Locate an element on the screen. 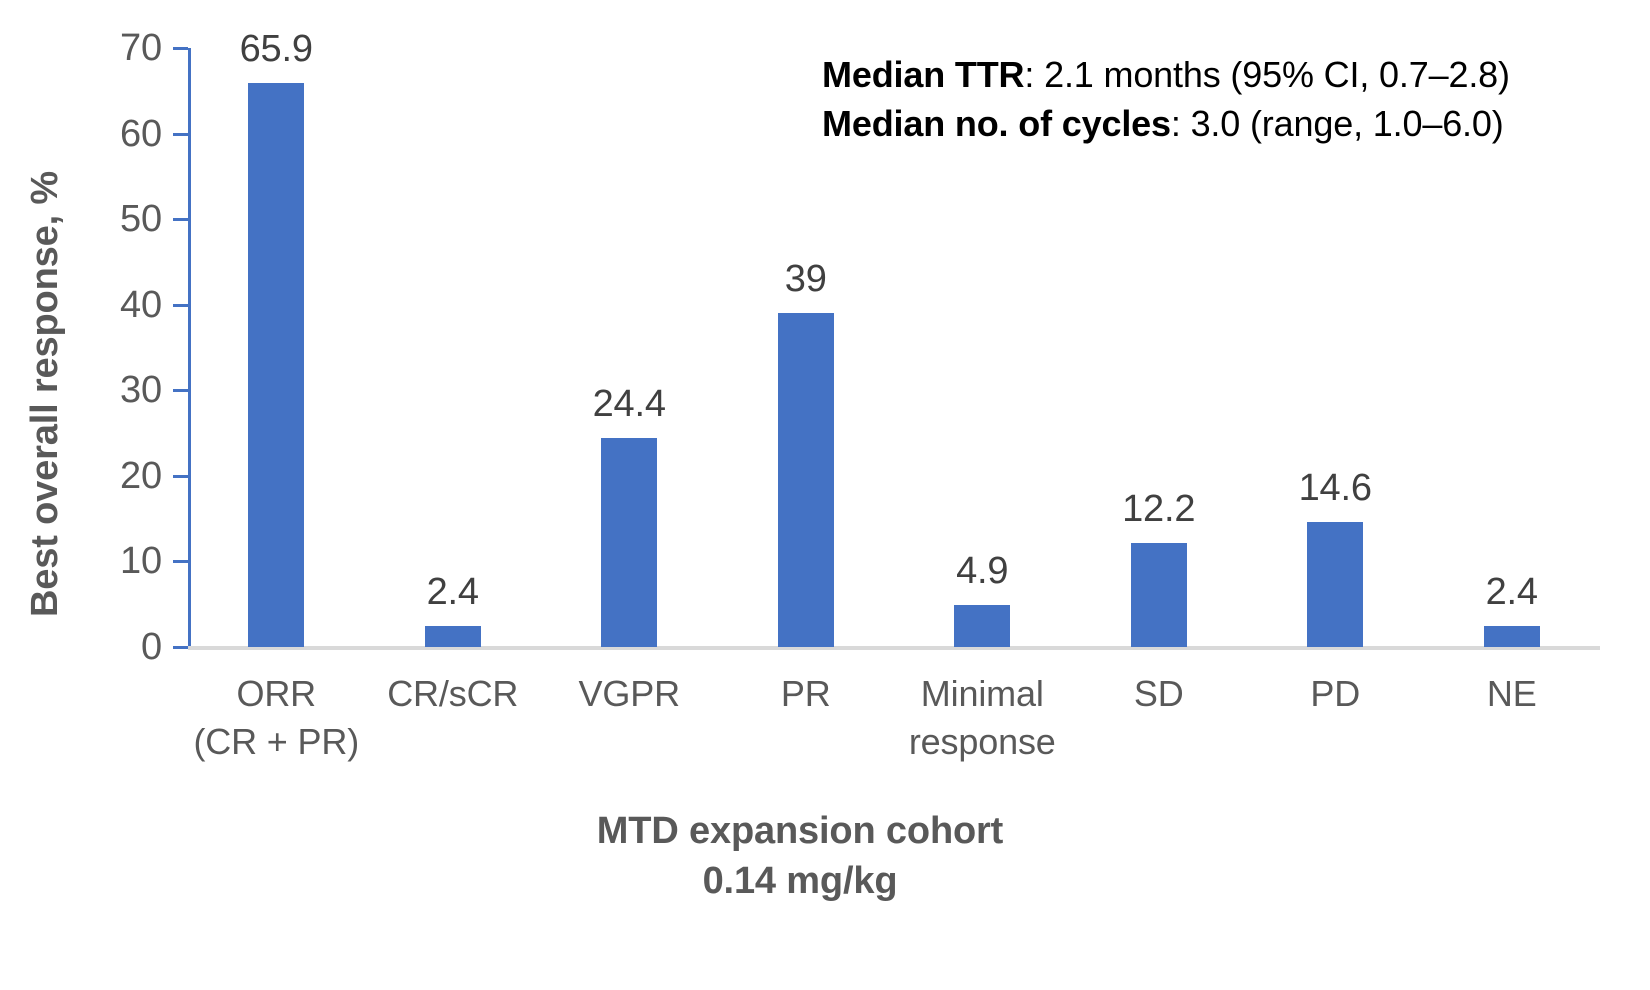  x-axis-title-line1: MTD expansion cohort is located at coordinates (800, 831).